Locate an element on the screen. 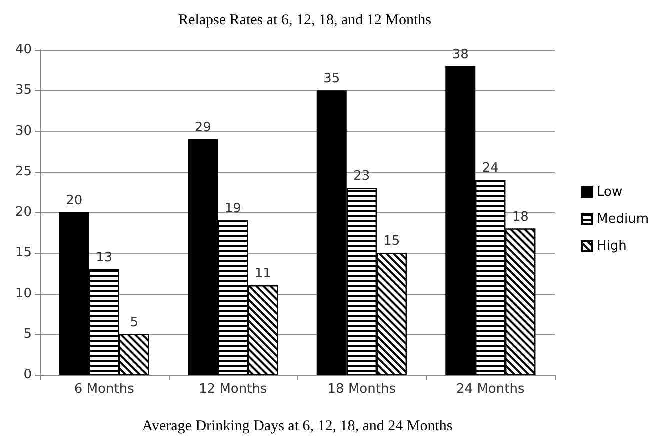 The height and width of the screenshot is (439, 659). legend-label: High is located at coordinates (612, 246).